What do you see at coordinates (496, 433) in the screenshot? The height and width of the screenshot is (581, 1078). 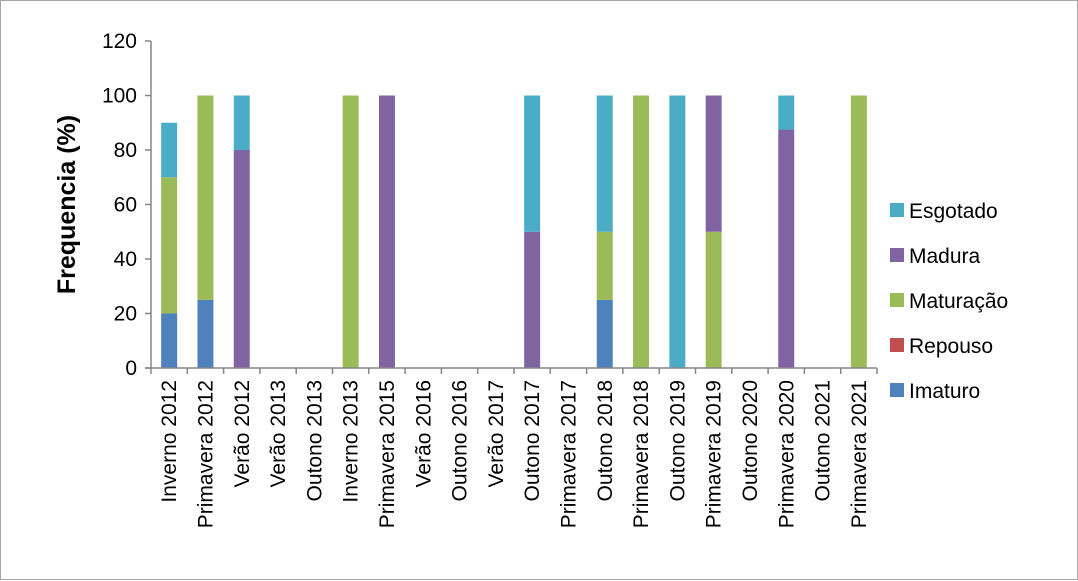 I see `x-tick-label: Verão 2017` at bounding box center [496, 433].